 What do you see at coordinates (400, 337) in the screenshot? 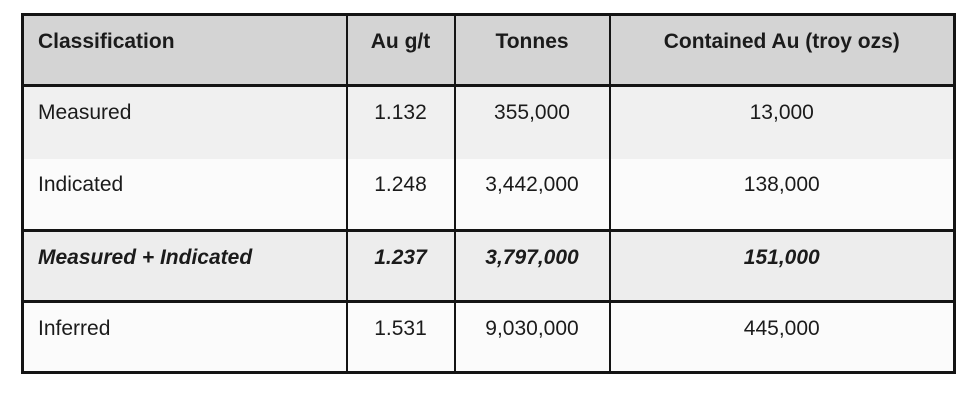
I see `cell-au-grade: 1.531` at bounding box center [400, 337].